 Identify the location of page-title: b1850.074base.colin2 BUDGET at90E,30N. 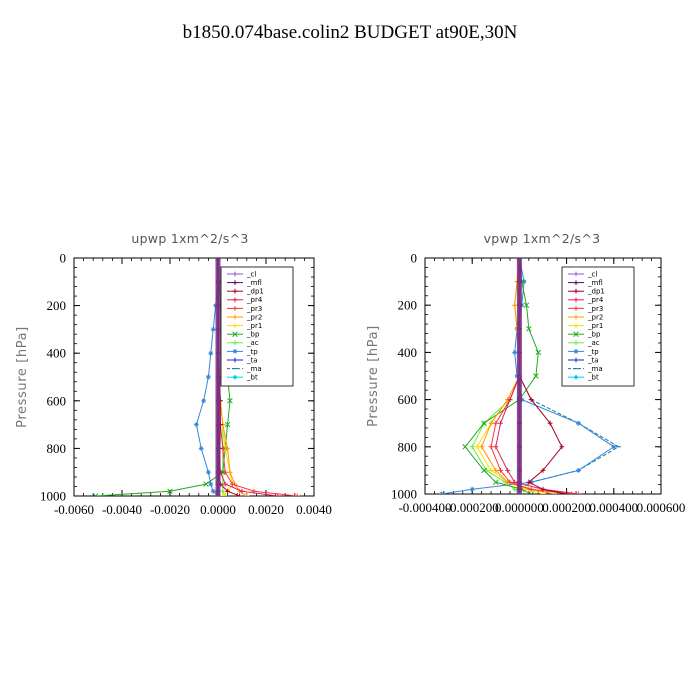
(350, 32).